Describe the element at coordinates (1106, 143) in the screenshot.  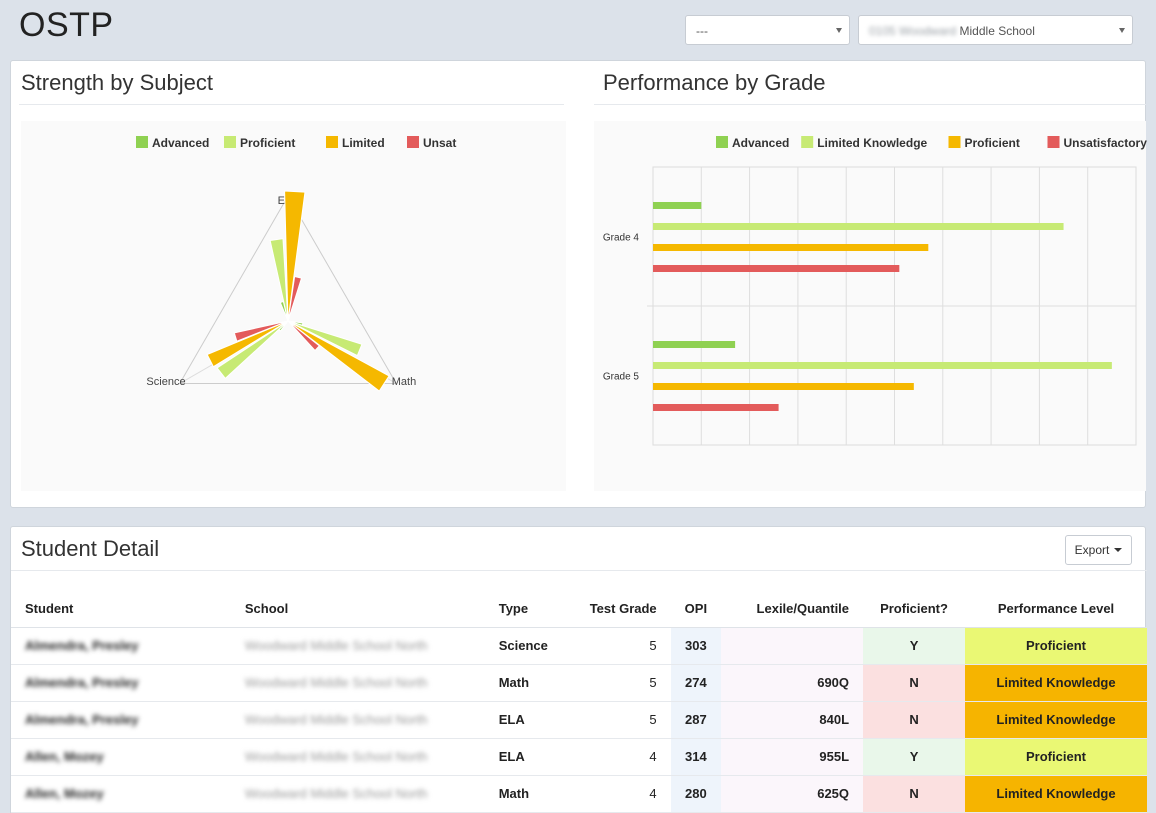
I see `legend-label: Unsatisfactory` at that location.